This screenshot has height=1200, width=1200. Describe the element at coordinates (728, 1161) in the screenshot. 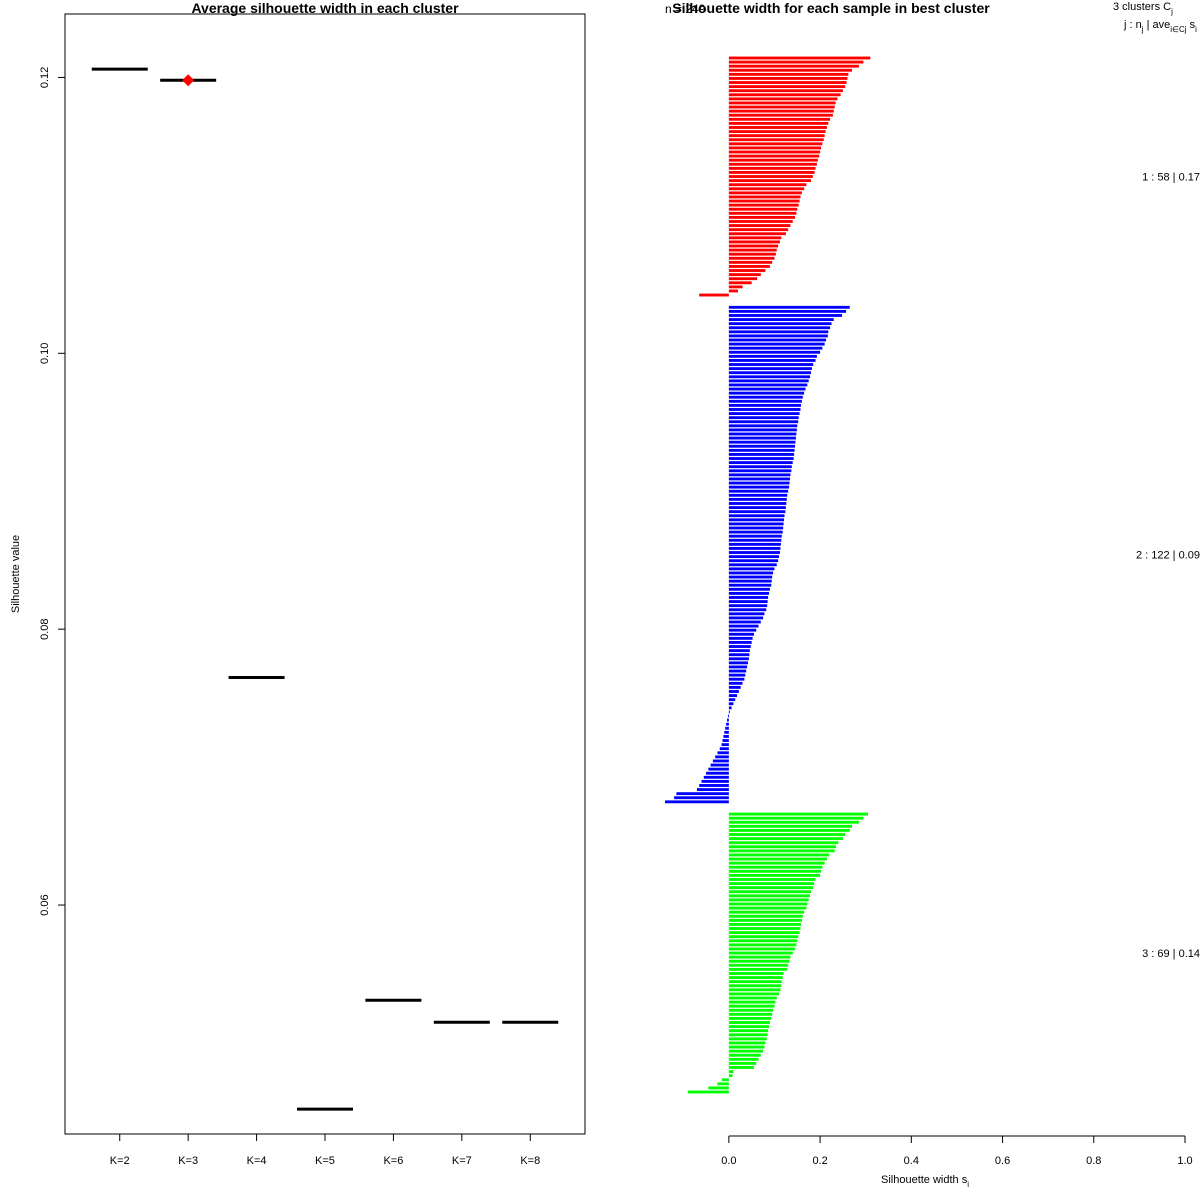

I see `right-x-tick-label: 0.0` at that location.